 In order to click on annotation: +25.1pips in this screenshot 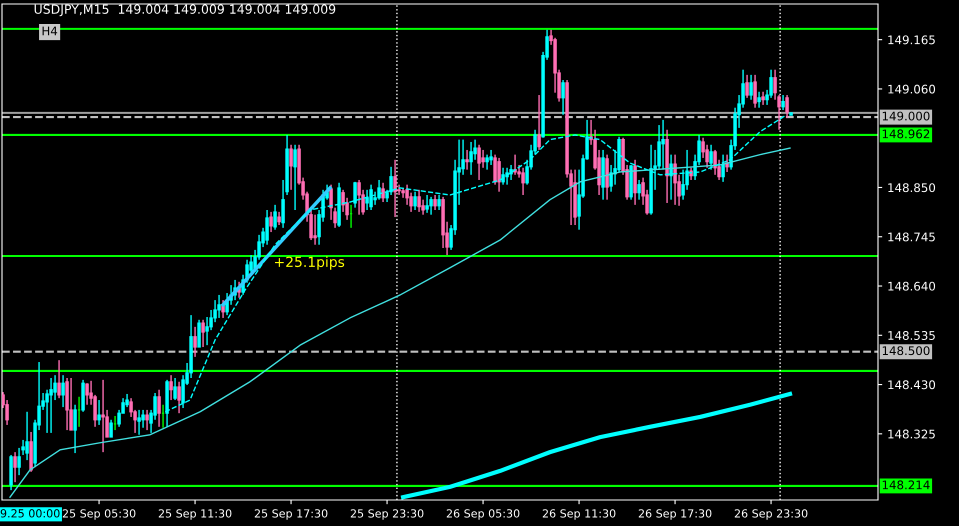, I will do `click(309, 263)`.